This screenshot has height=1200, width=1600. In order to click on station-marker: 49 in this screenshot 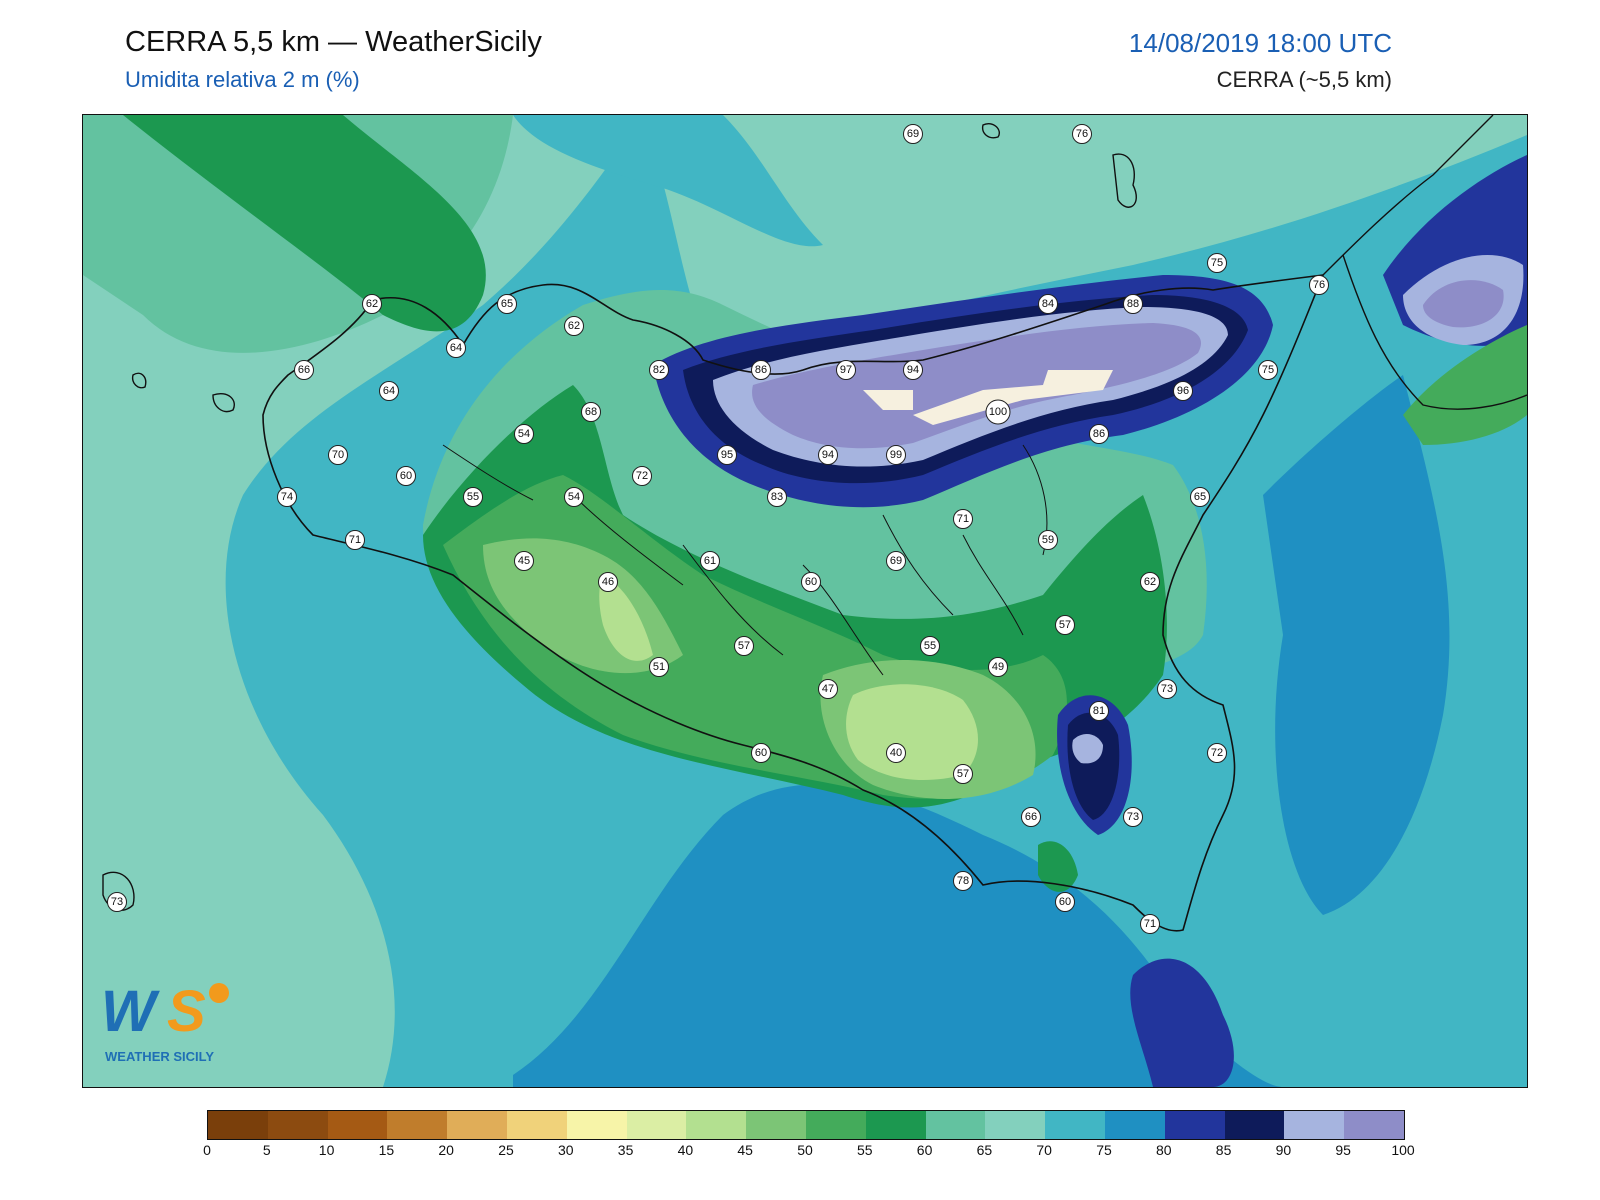, I will do `click(998, 667)`.